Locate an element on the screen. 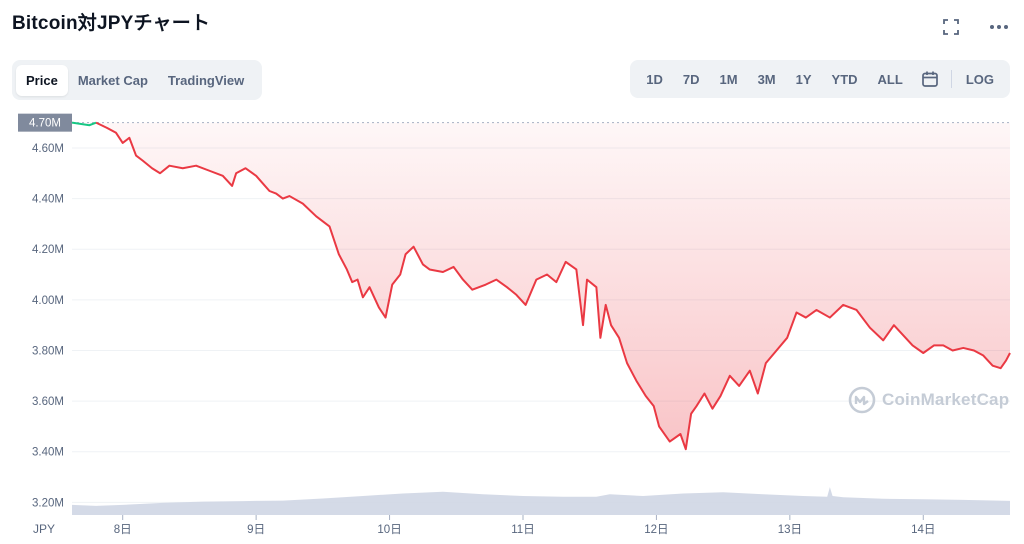 This screenshot has width=1024, height=544. y-tick-label: 3.60M is located at coordinates (48, 402).